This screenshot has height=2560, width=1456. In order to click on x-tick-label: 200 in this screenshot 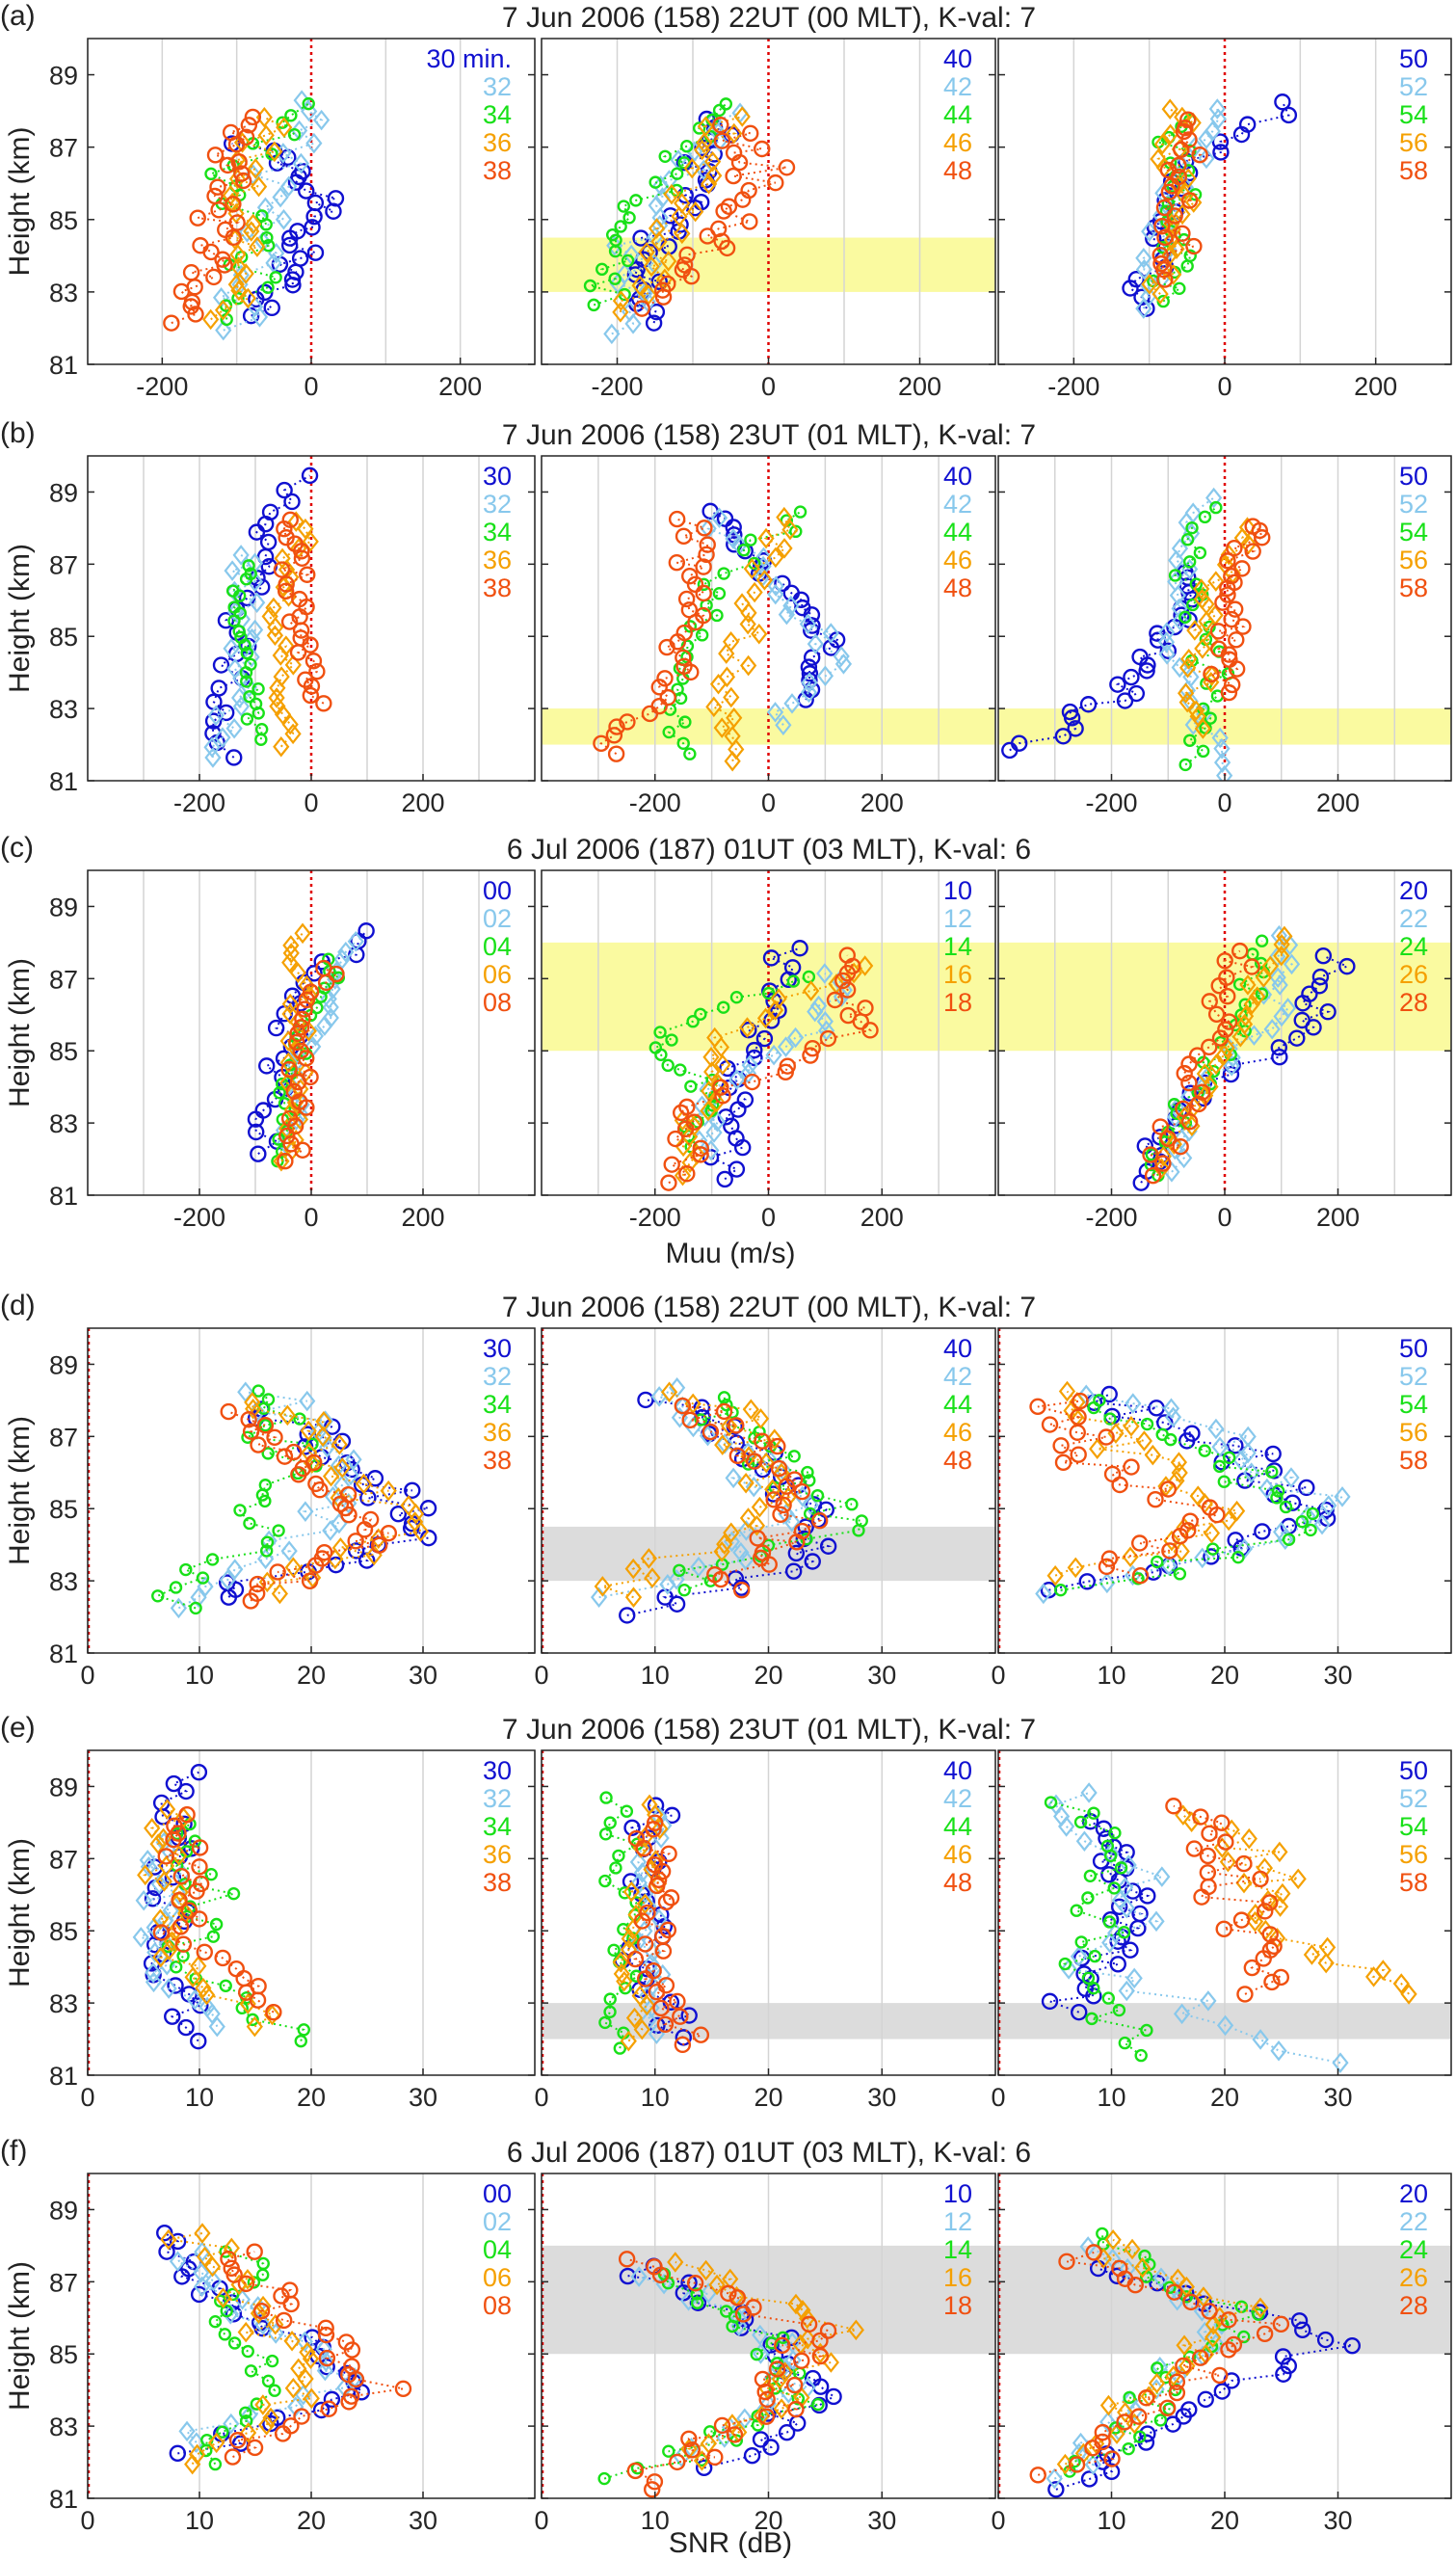, I will do `click(882, 1217)`.